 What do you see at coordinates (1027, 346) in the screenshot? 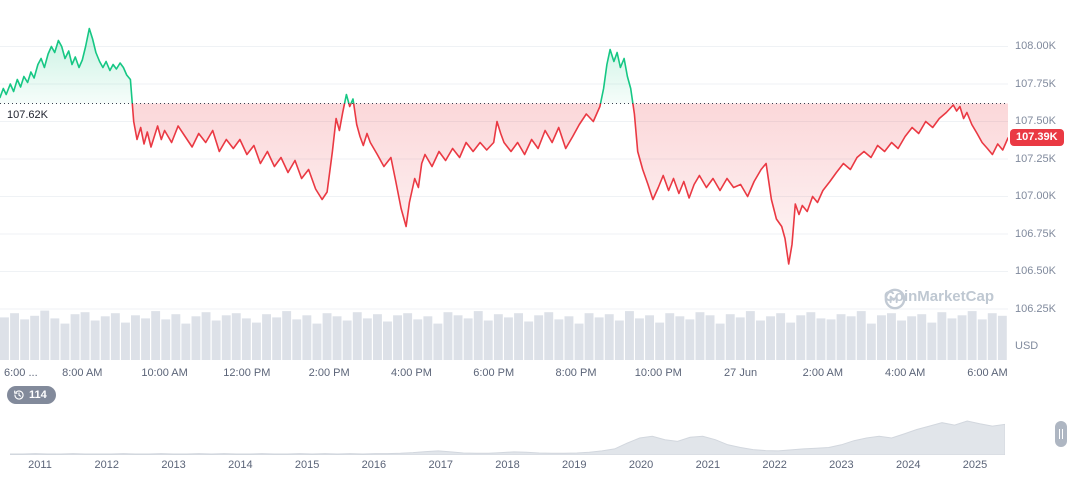
I see `usd-label: USD` at bounding box center [1027, 346].